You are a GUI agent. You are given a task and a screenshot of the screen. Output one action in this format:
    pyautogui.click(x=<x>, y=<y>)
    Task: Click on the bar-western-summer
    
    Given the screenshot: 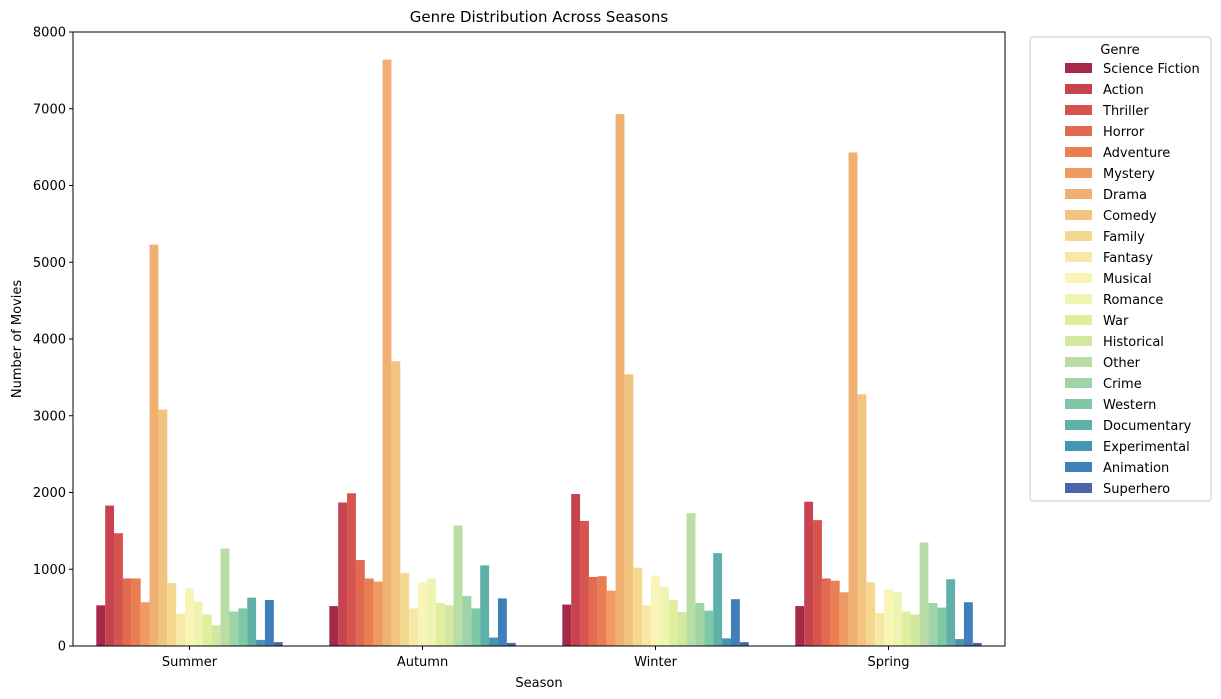 What is the action you would take?
    pyautogui.click(x=243, y=627)
    